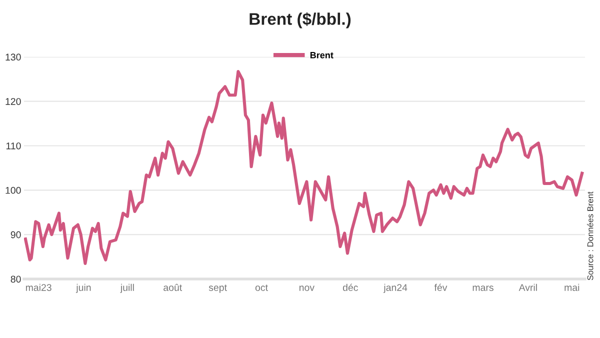  What do you see at coordinates (173, 287) in the screenshot?
I see `x-tick-label: août` at bounding box center [173, 287].